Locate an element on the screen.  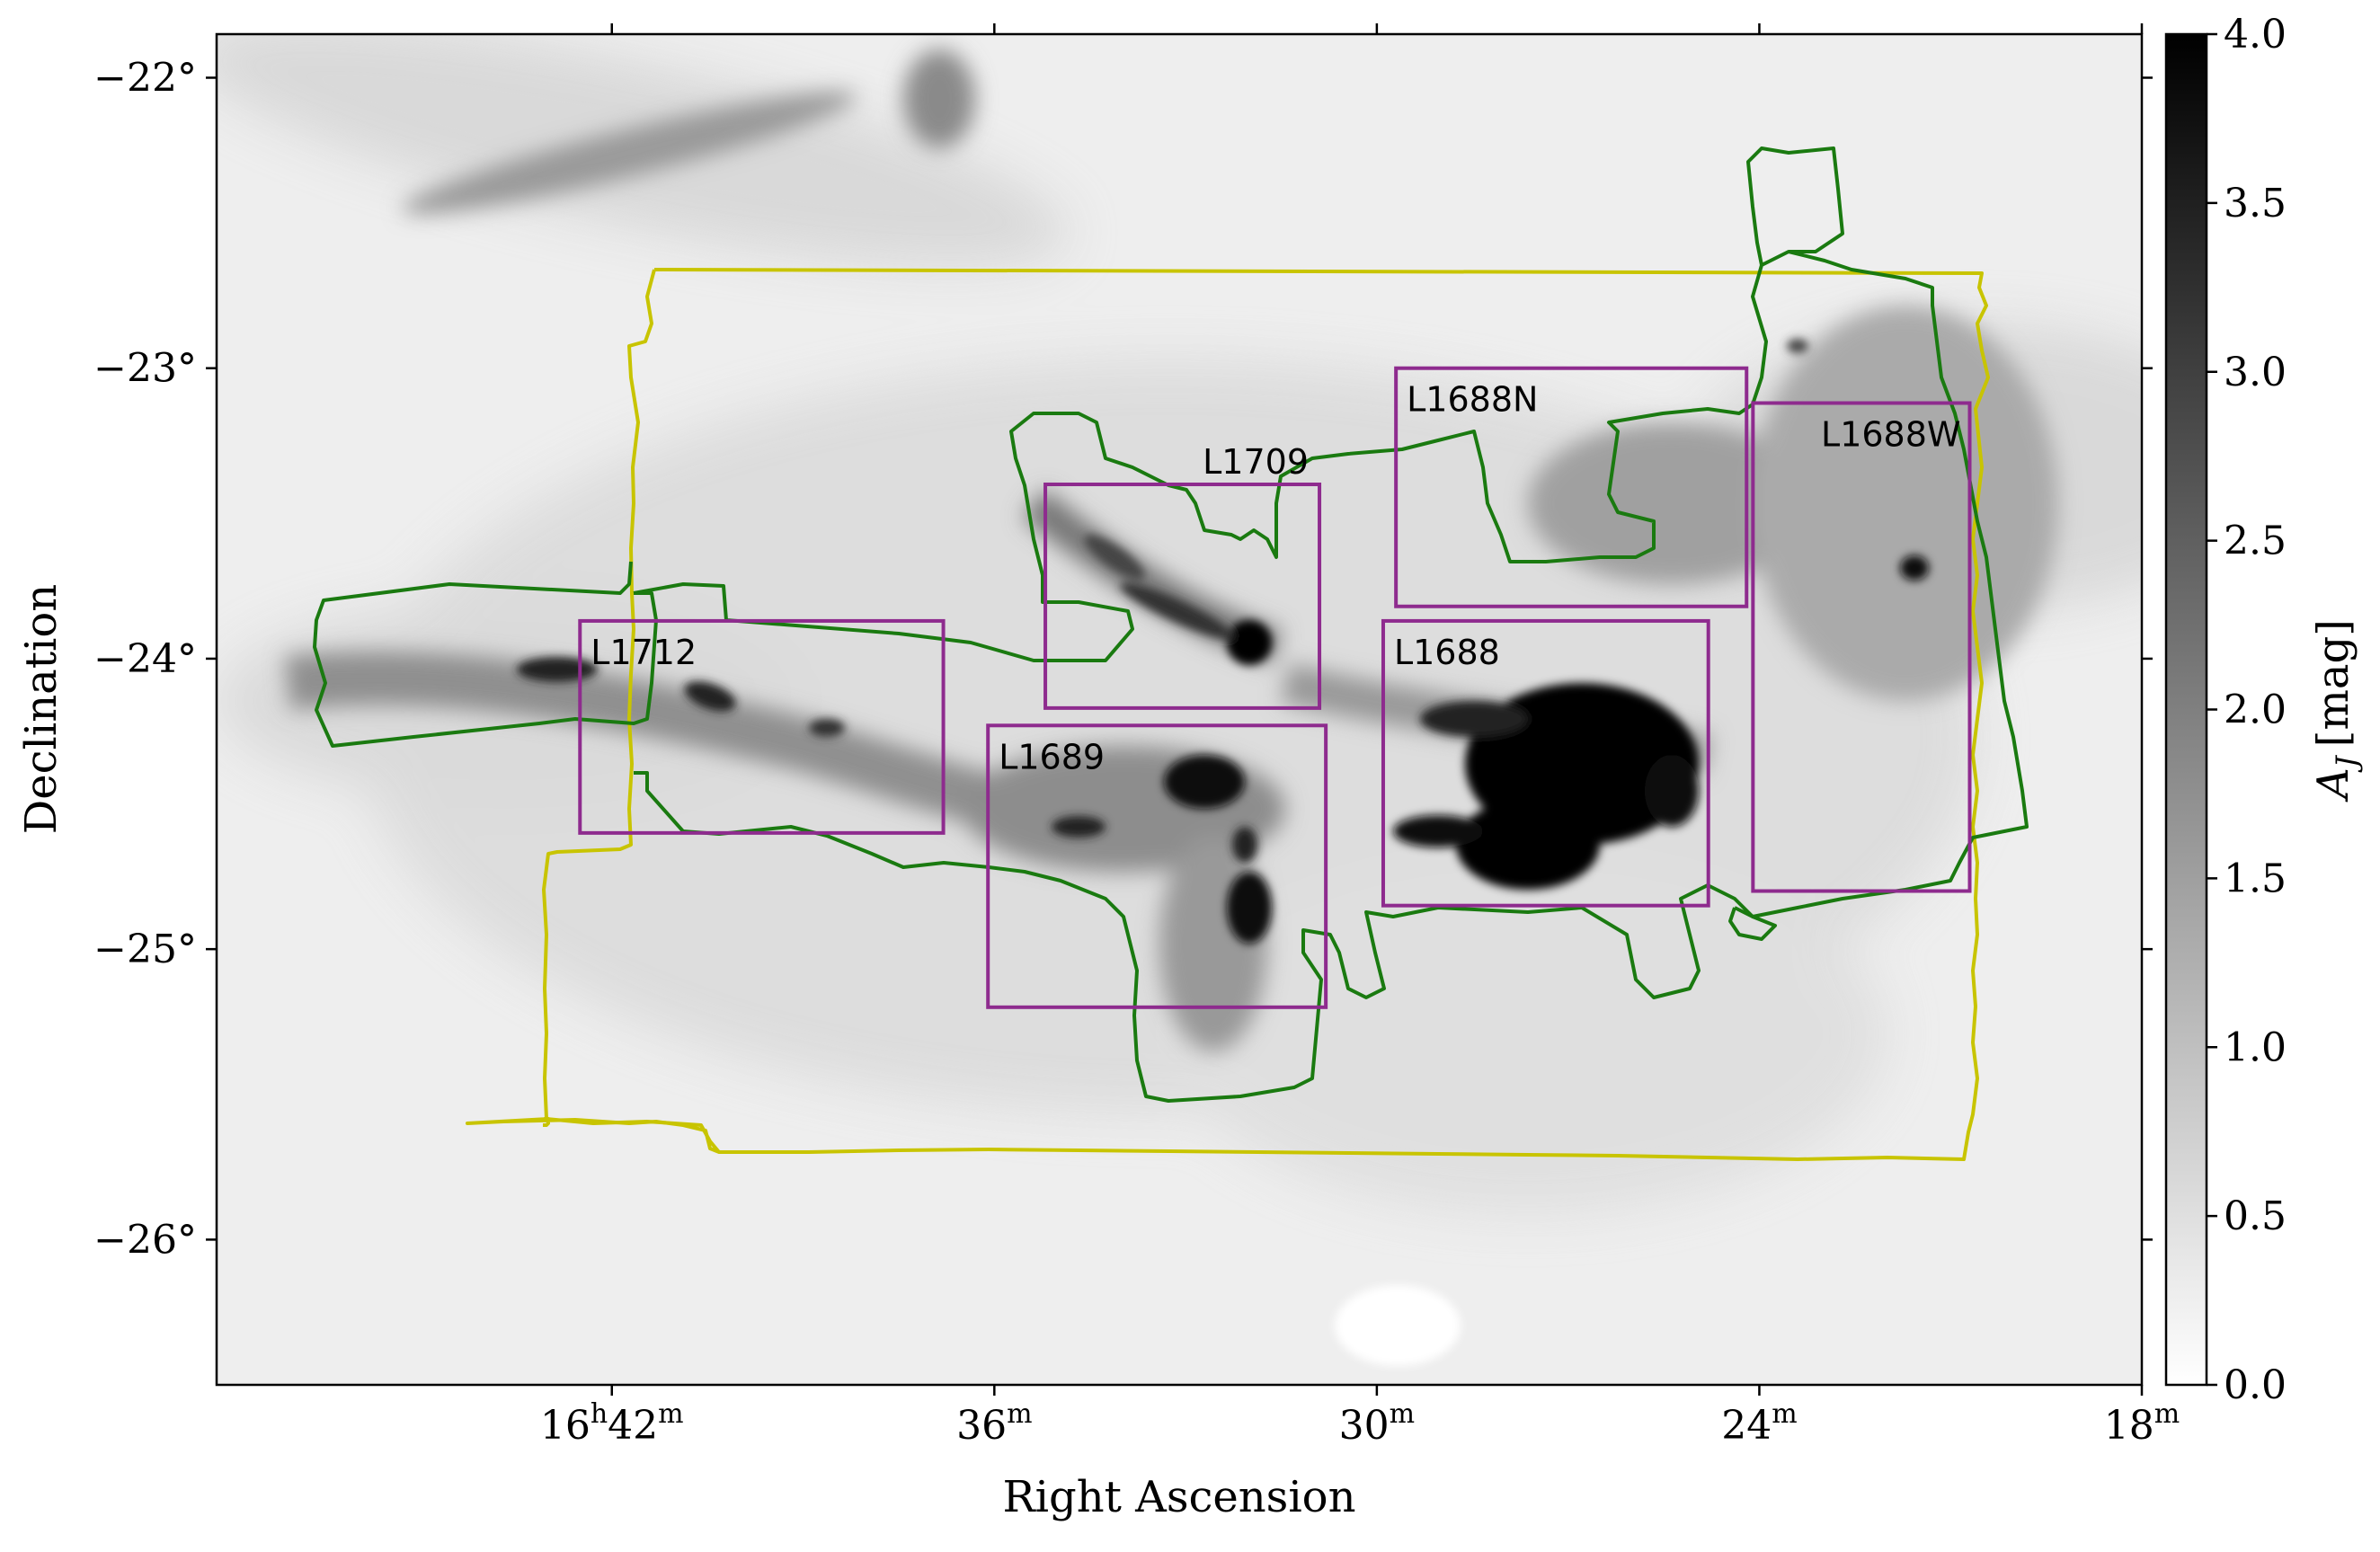
region-box-l1689 is located at coordinates (1157, 866).